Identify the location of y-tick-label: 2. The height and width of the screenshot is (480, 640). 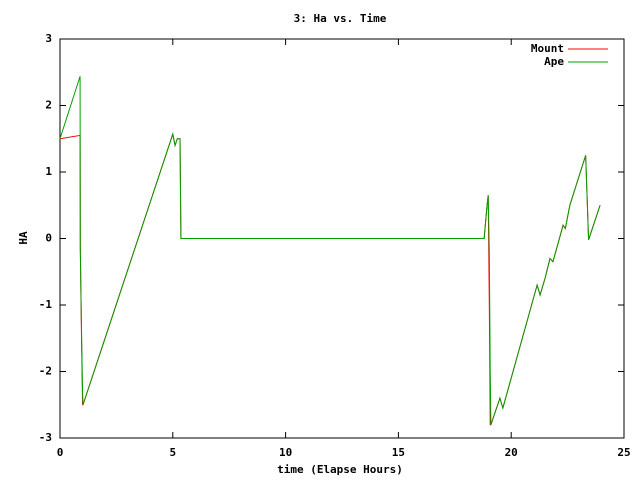
(48, 105).